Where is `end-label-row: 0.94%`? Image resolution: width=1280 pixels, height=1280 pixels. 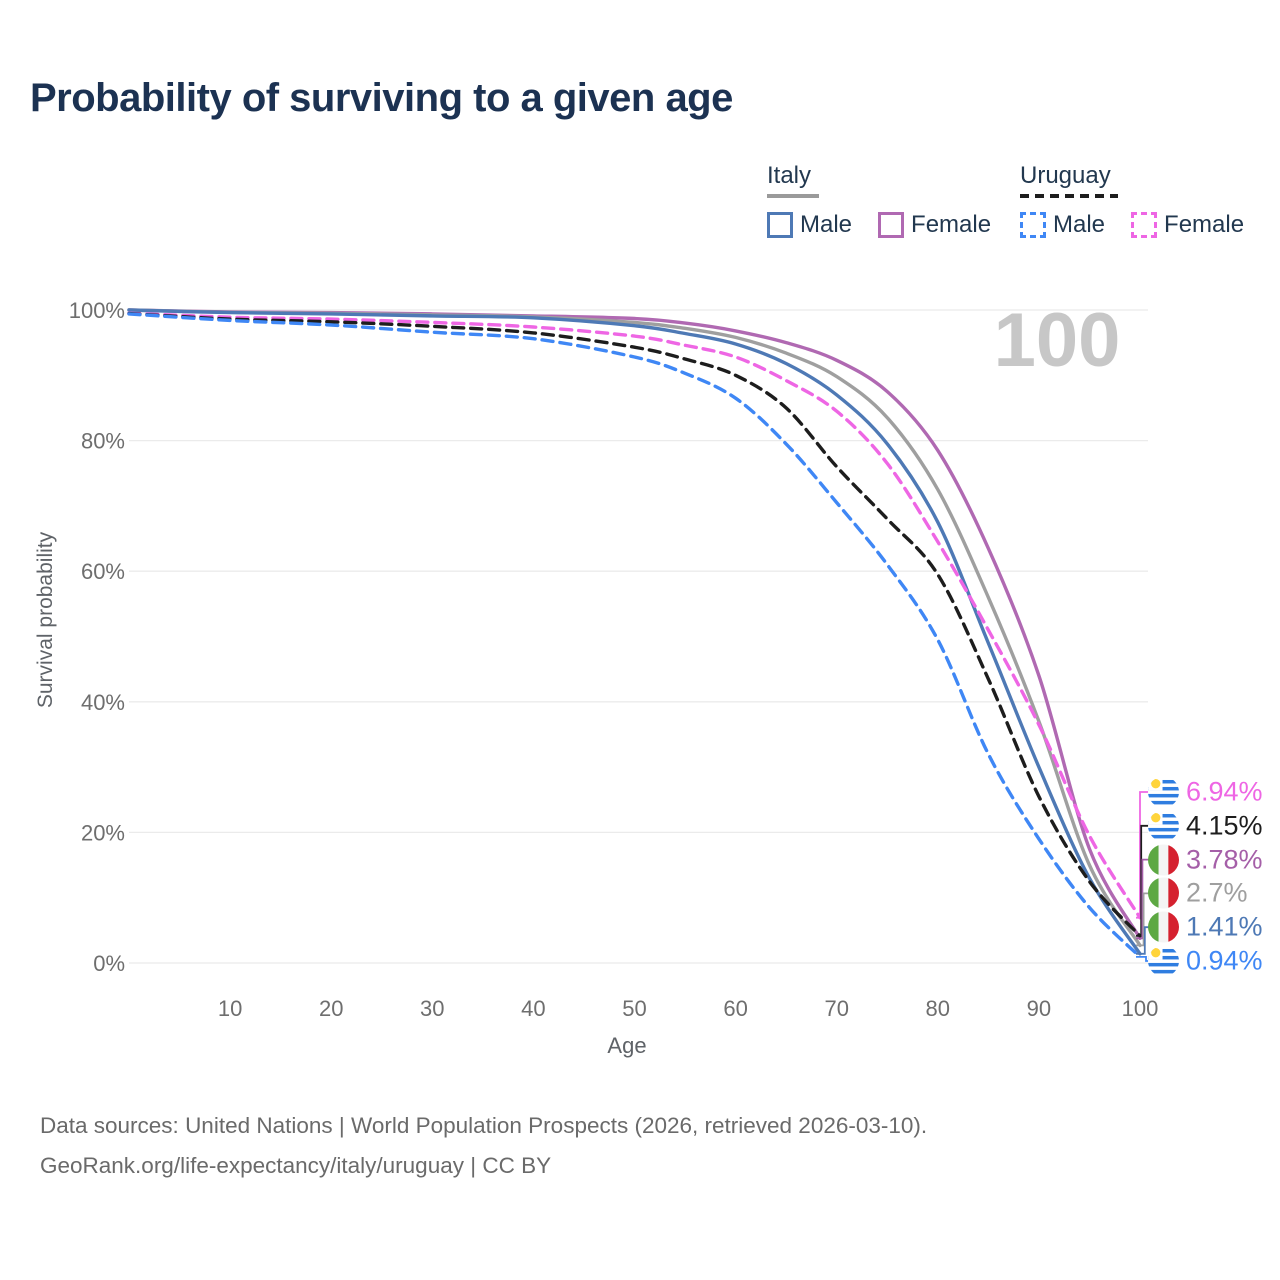 end-label-row: 0.94% is located at coordinates (1205, 961).